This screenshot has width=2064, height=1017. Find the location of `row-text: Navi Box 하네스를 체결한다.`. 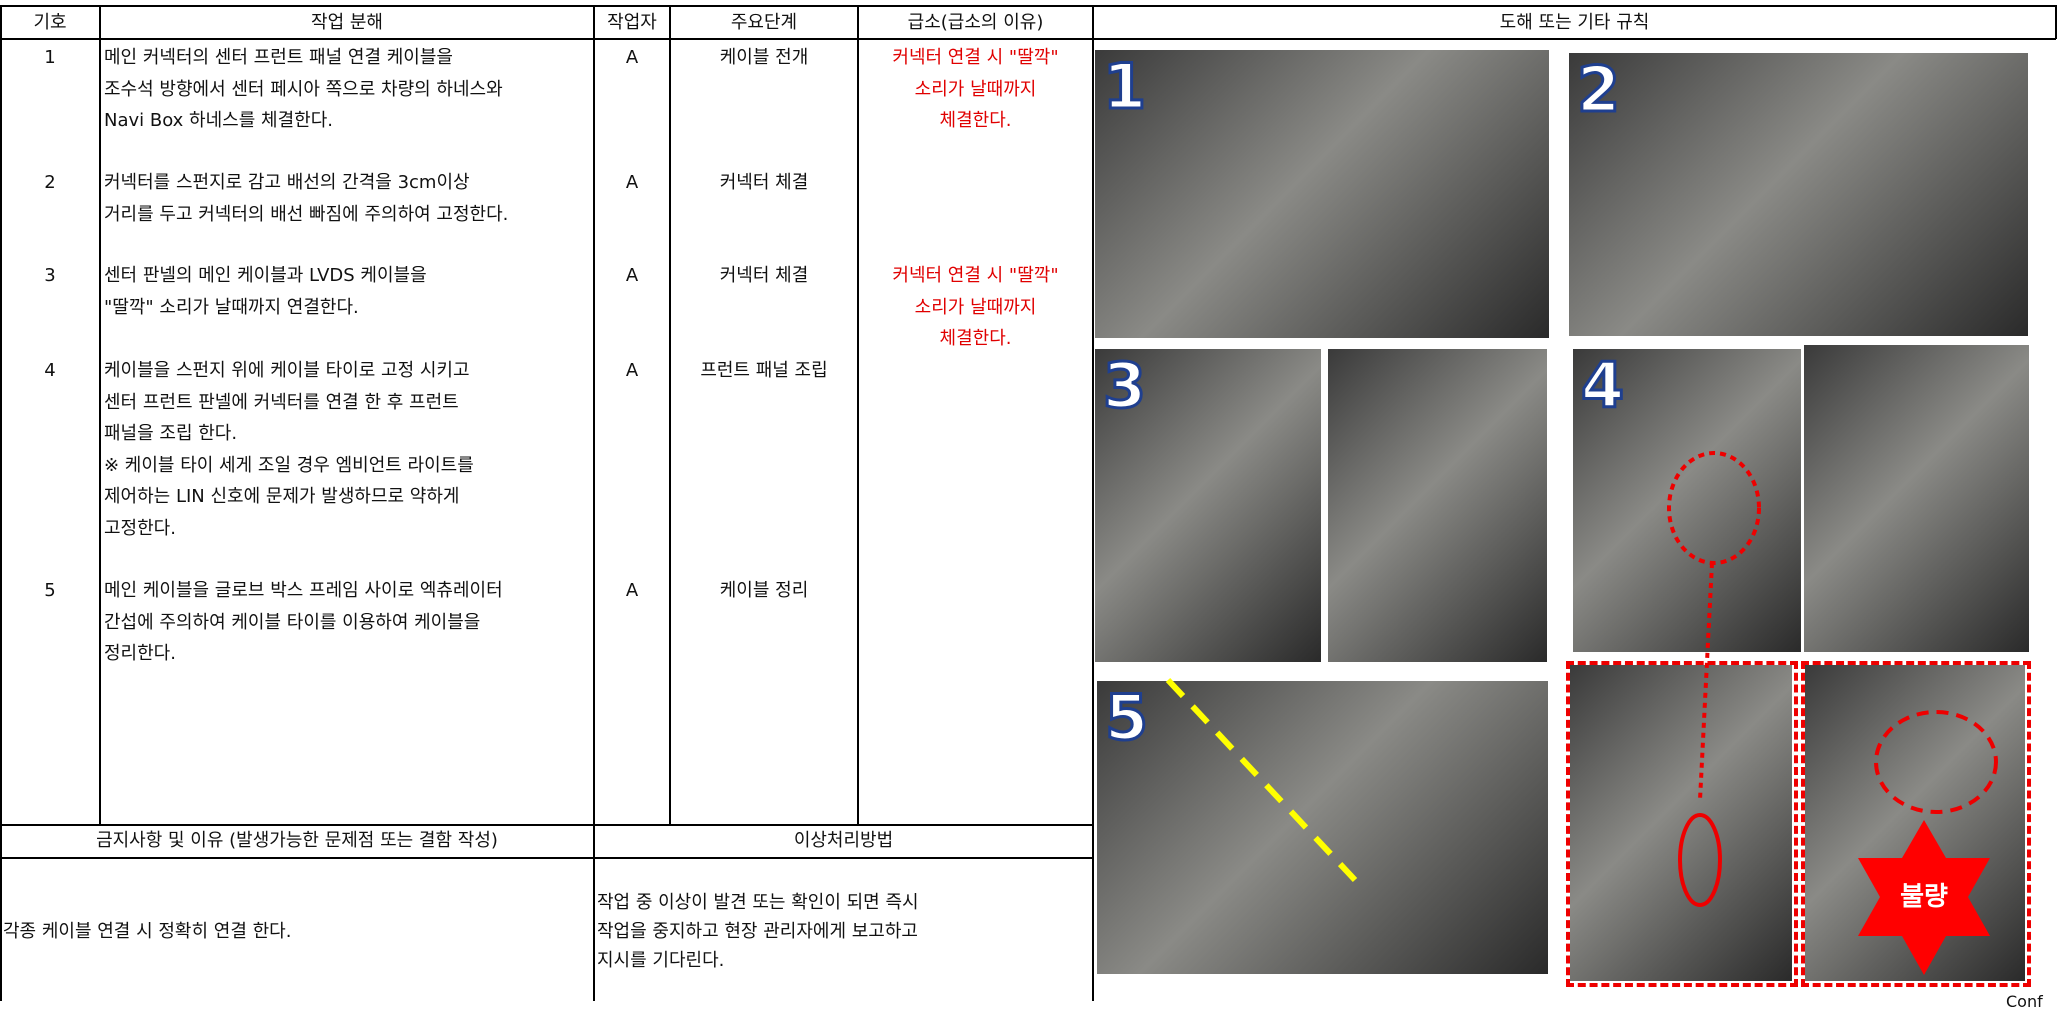

row-text: Navi Box 하네스를 체결한다. is located at coordinates (218, 121).